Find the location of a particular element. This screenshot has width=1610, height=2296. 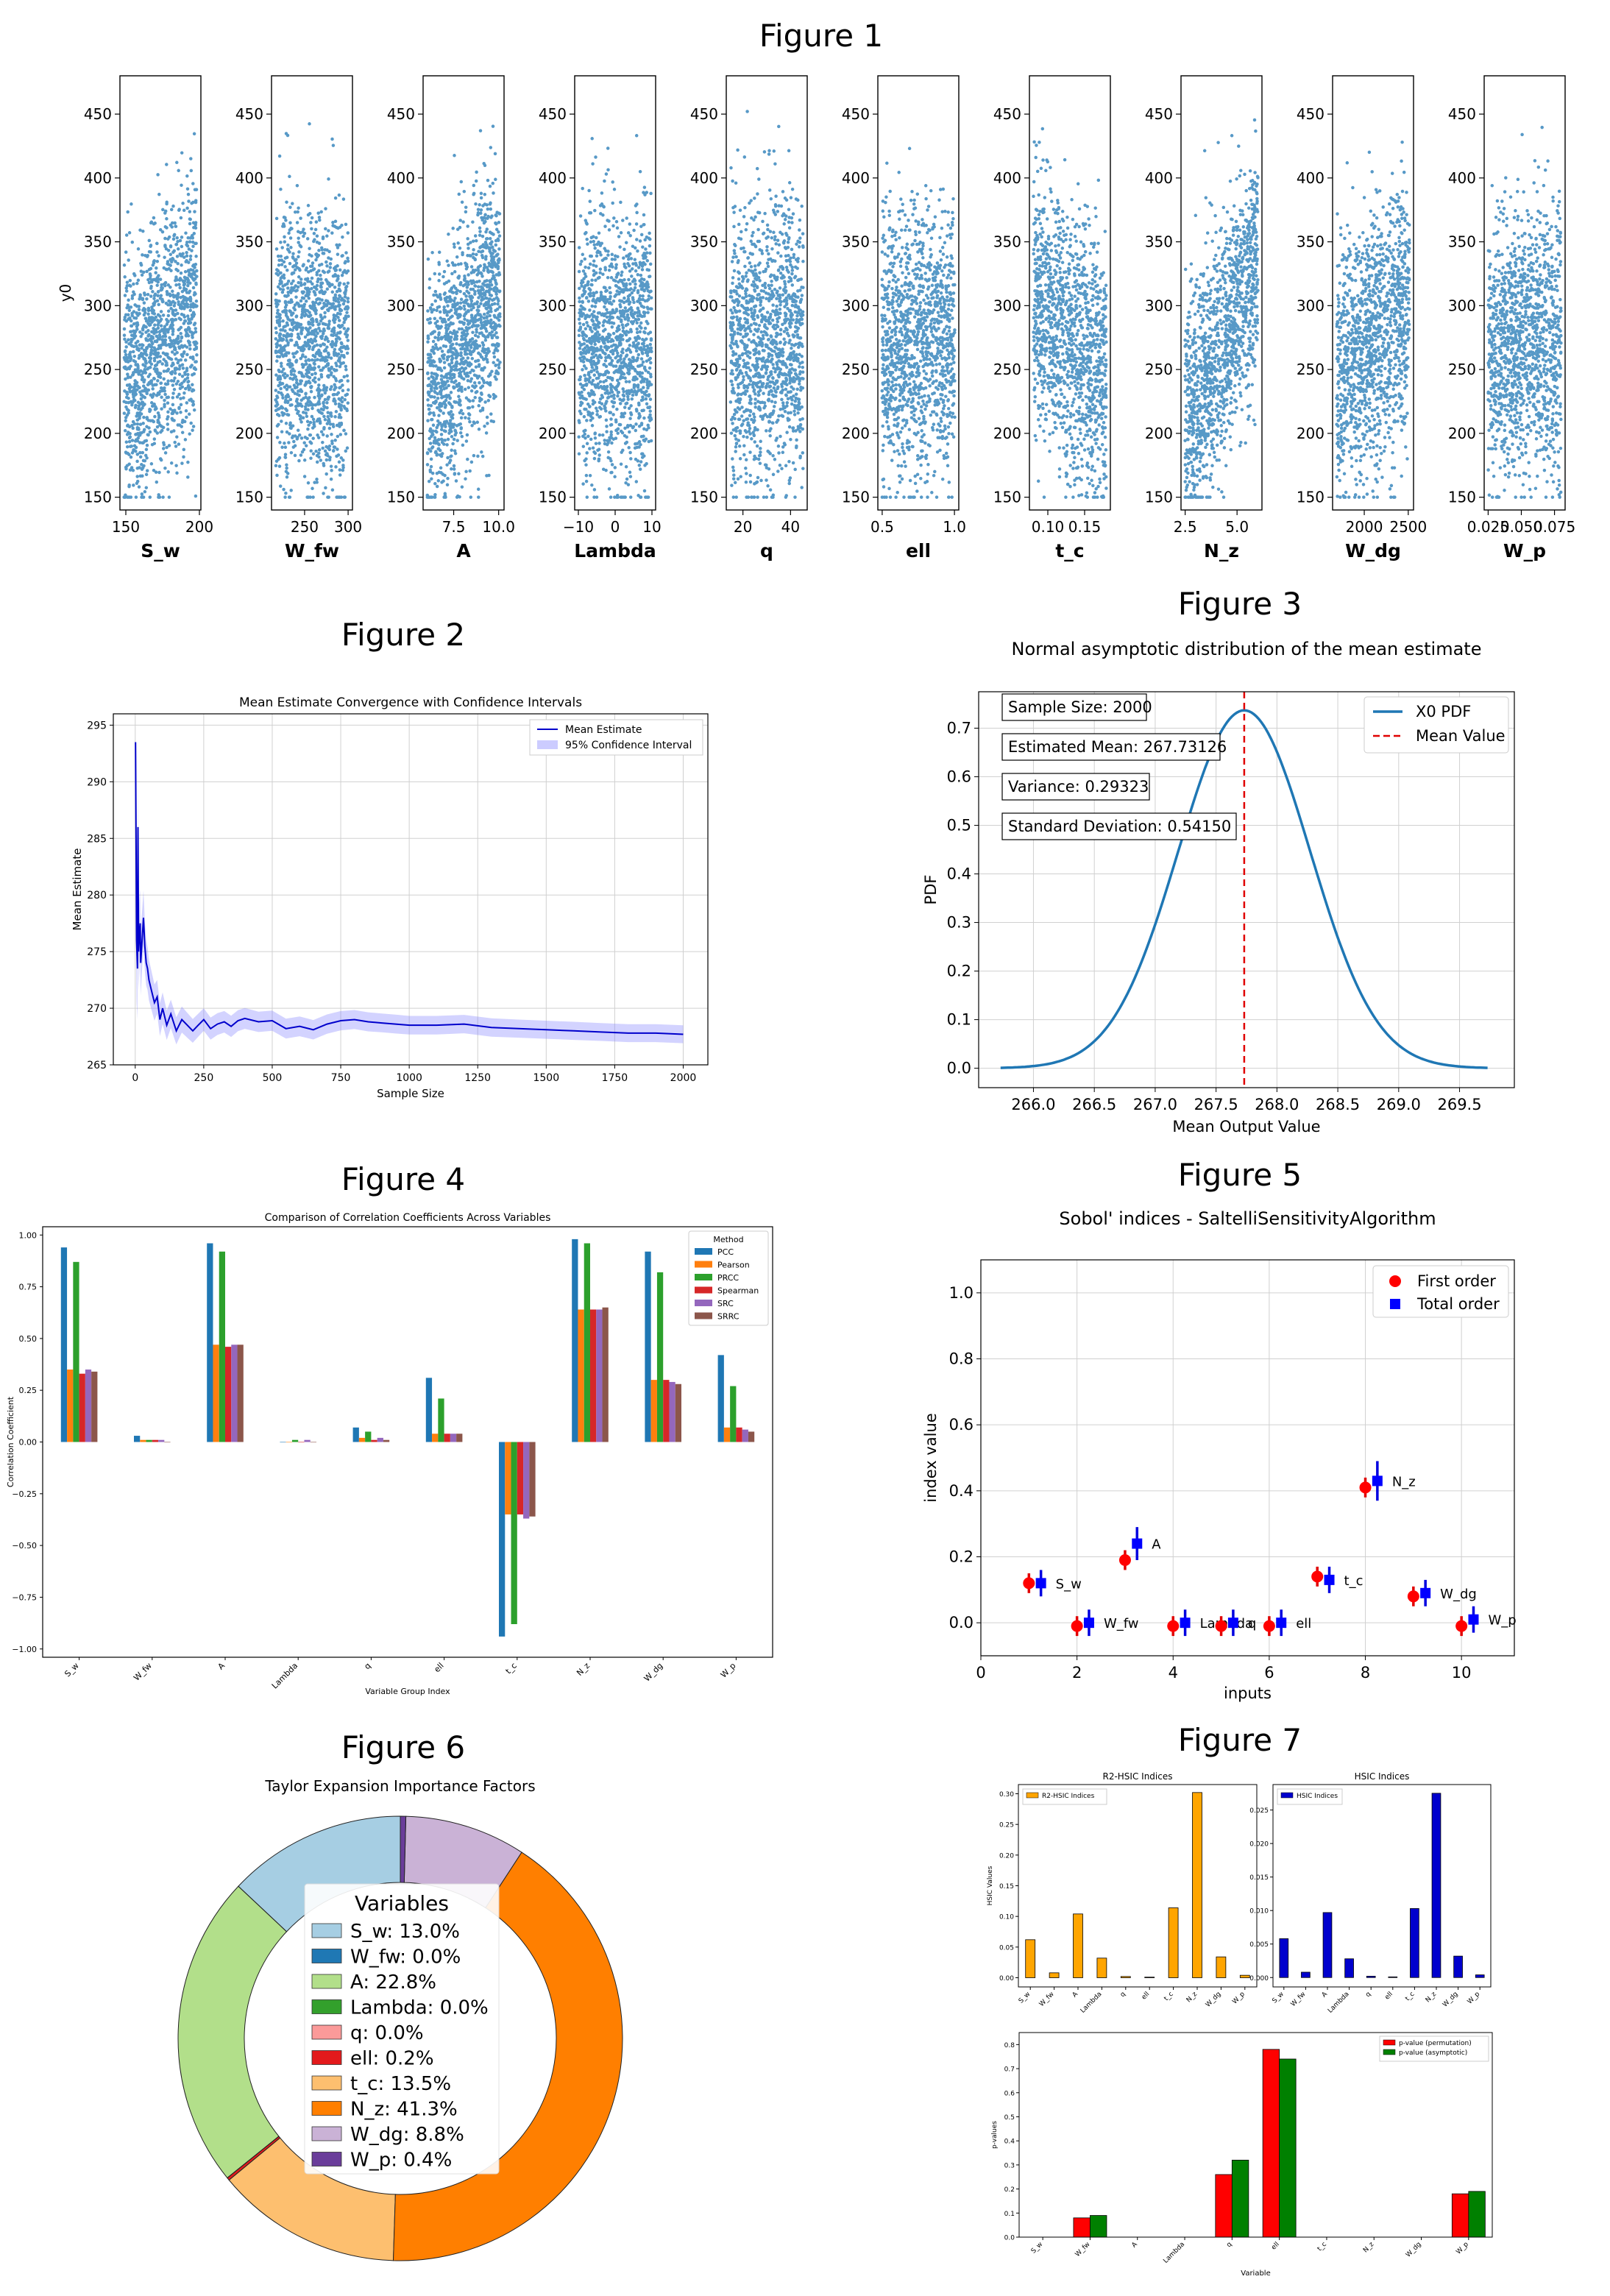

x-tick-label: W_fw is located at coordinates (1299, 1999).